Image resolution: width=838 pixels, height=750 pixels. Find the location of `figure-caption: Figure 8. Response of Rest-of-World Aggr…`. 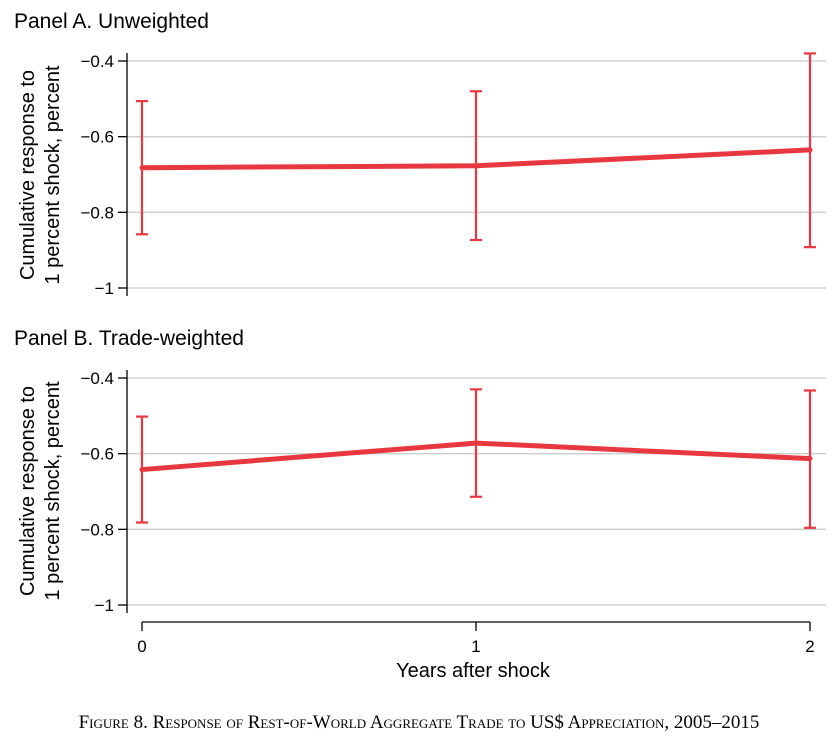

figure-caption: Figure 8. Response of Rest-of-World Aggr… is located at coordinates (419, 722).